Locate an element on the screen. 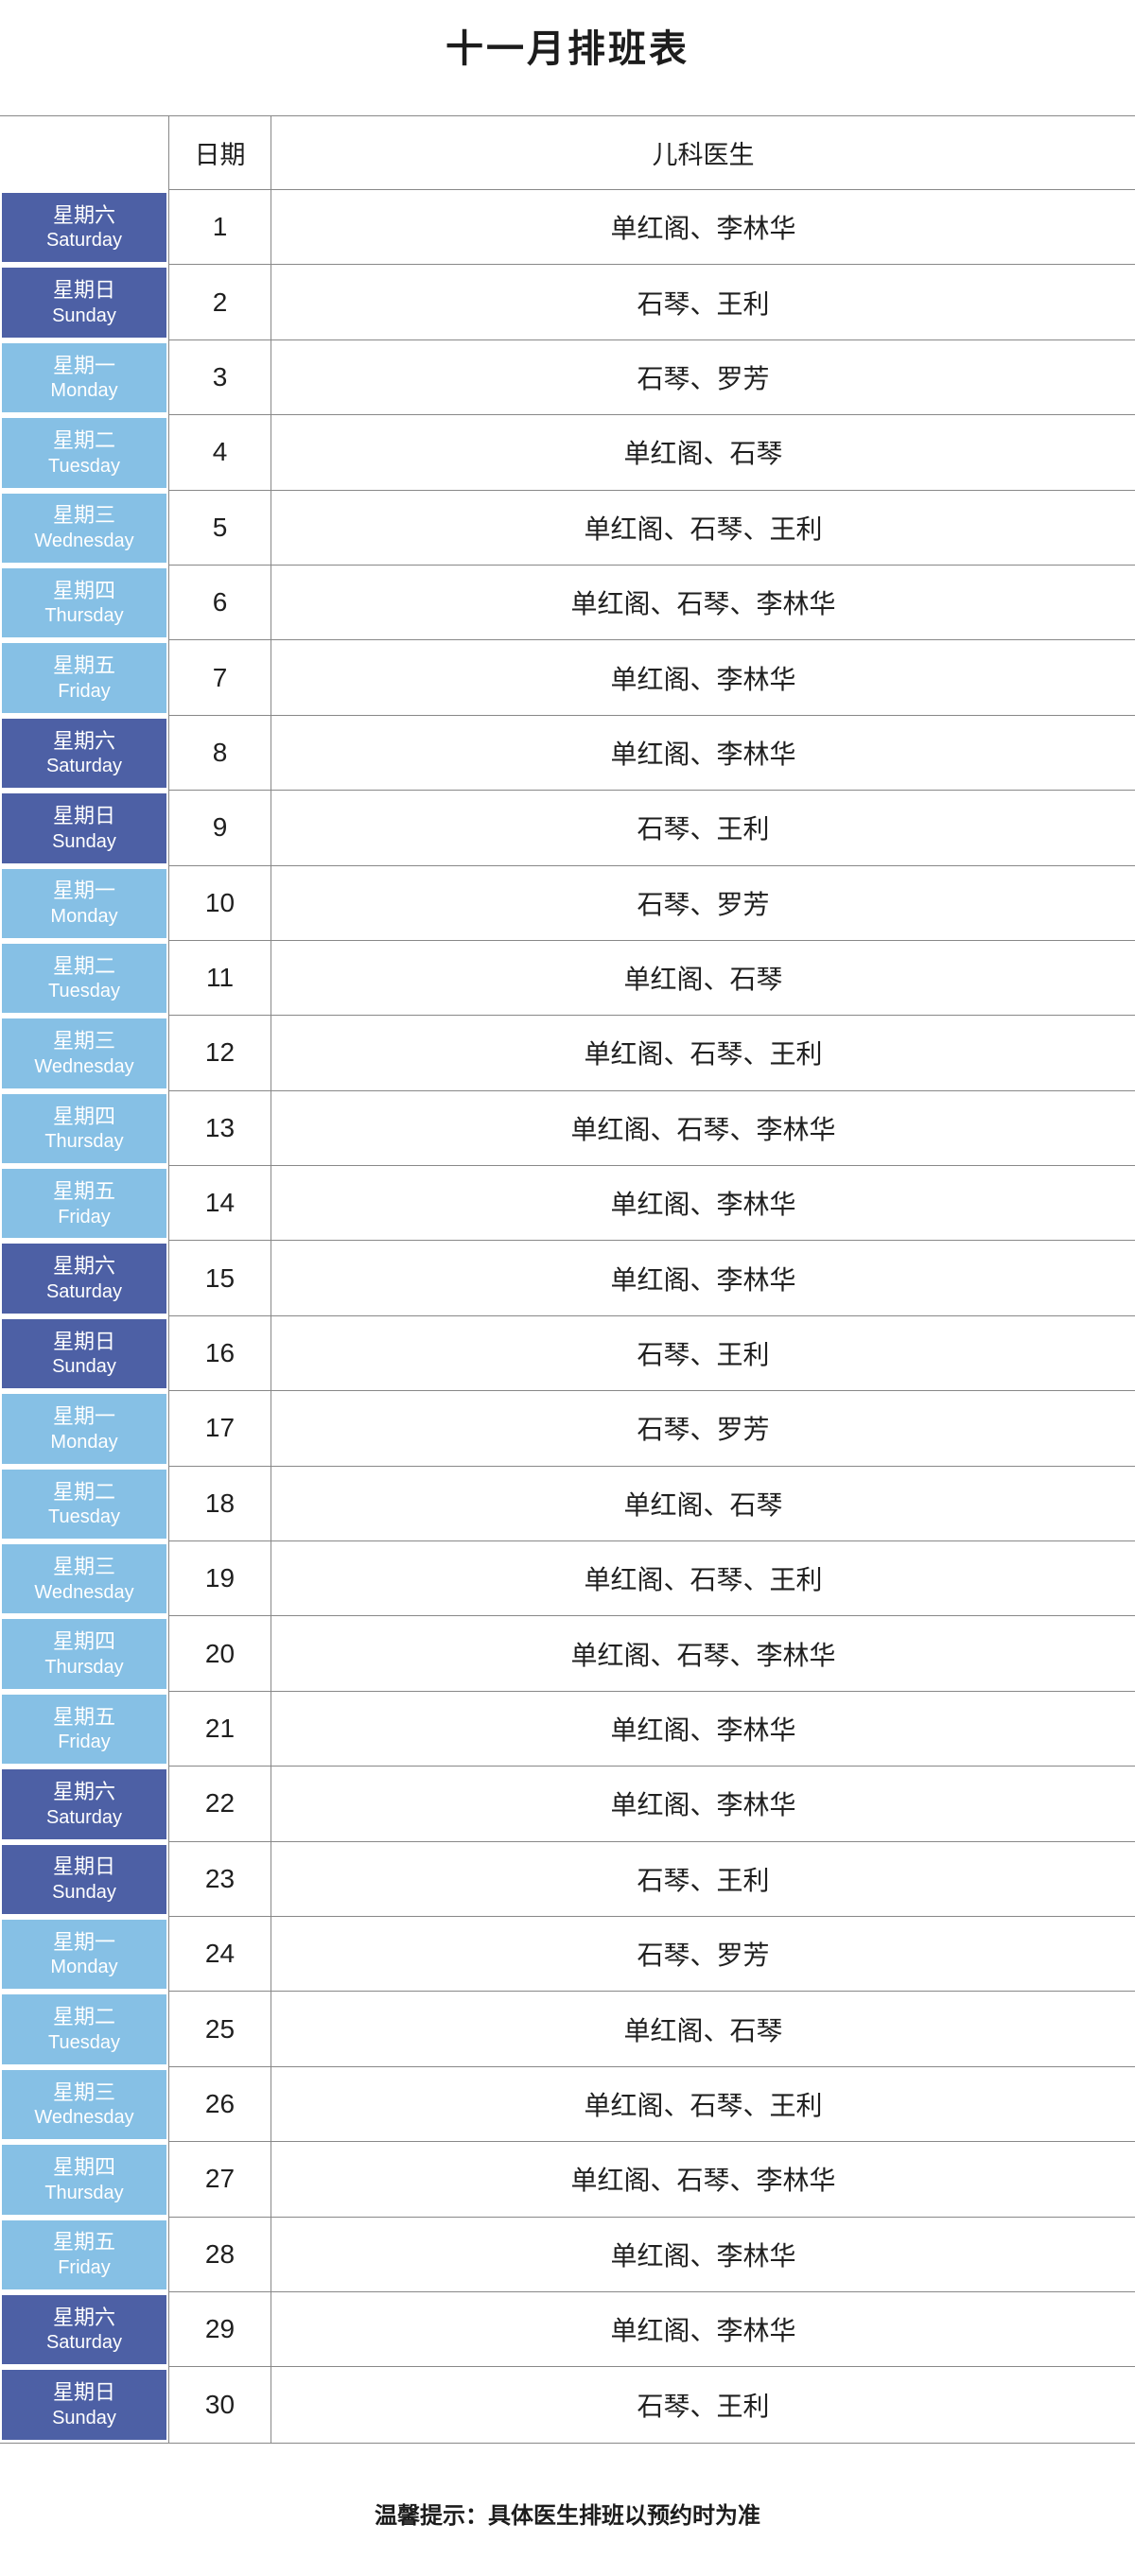 This screenshot has height=2576, width=1135. weekday-cn-label: 星期二 is located at coordinates (83, 1491).